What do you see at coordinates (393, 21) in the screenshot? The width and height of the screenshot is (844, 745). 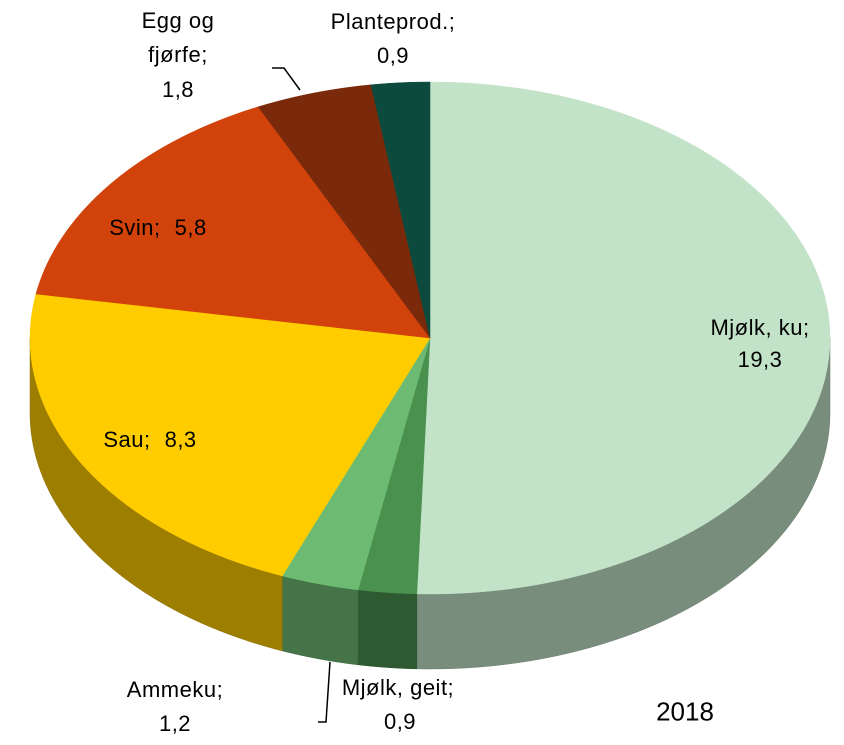 I see `category-label: Planteprod.;` at bounding box center [393, 21].